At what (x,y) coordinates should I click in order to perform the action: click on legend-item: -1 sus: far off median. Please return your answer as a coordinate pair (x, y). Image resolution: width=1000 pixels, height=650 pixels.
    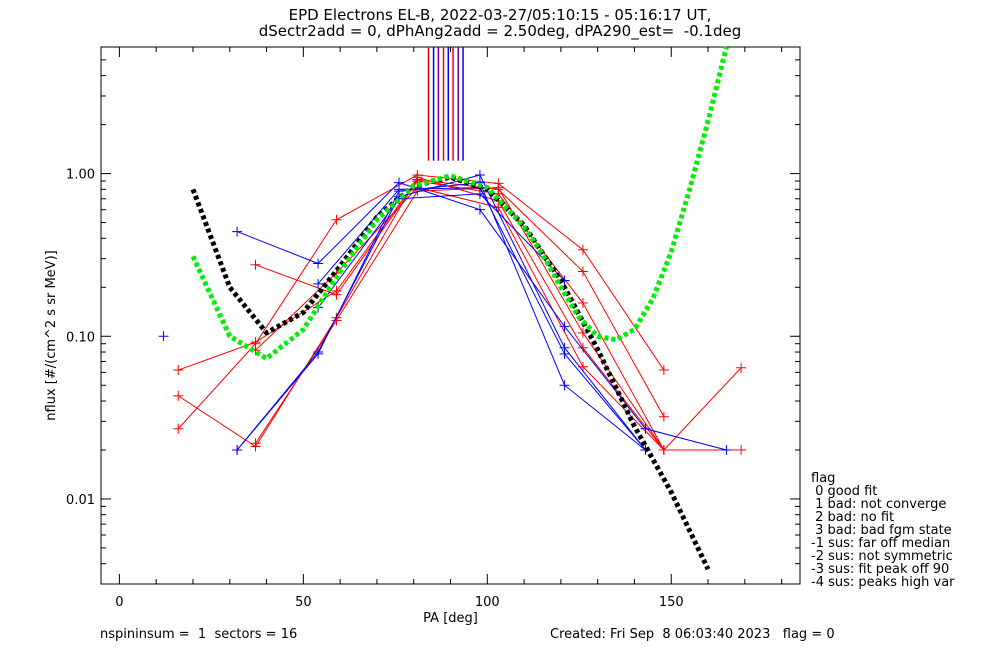
    Looking at the image, I should click on (881, 543).